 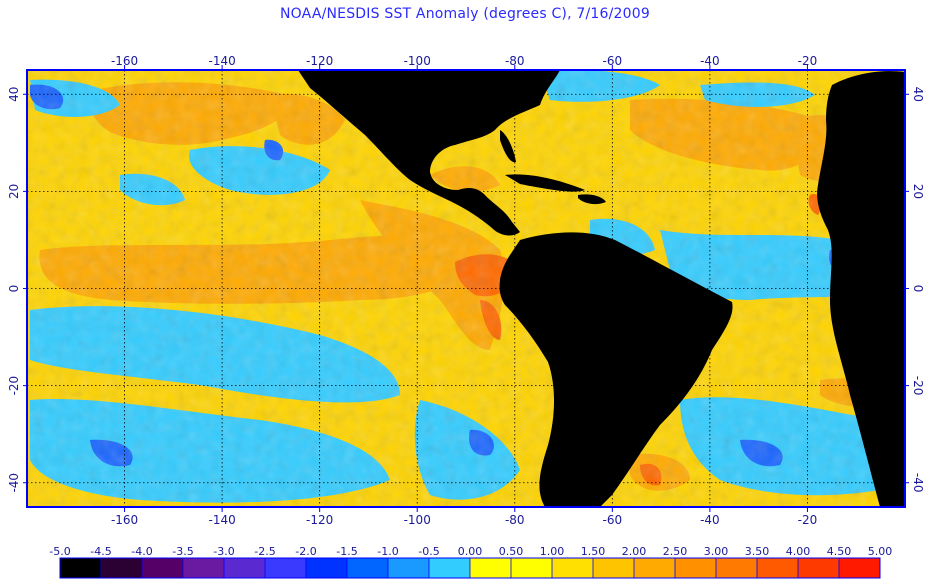 What do you see at coordinates (59, 551) in the screenshot?
I see `colorbar-tick-label: -5.0` at bounding box center [59, 551].